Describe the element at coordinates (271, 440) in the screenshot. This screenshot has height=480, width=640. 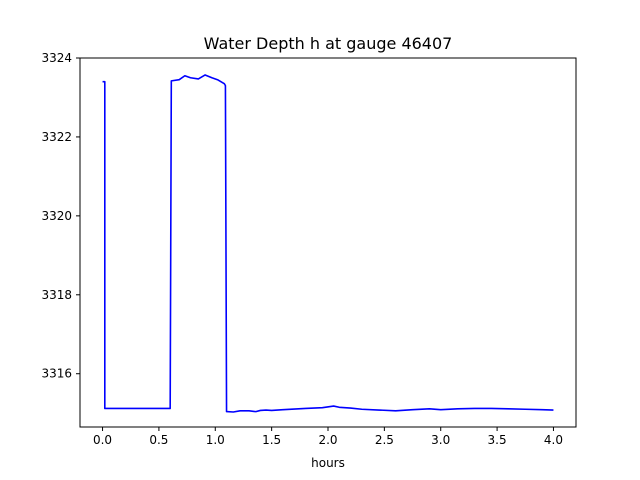
I see `x-tick-label: 1.5` at that location.